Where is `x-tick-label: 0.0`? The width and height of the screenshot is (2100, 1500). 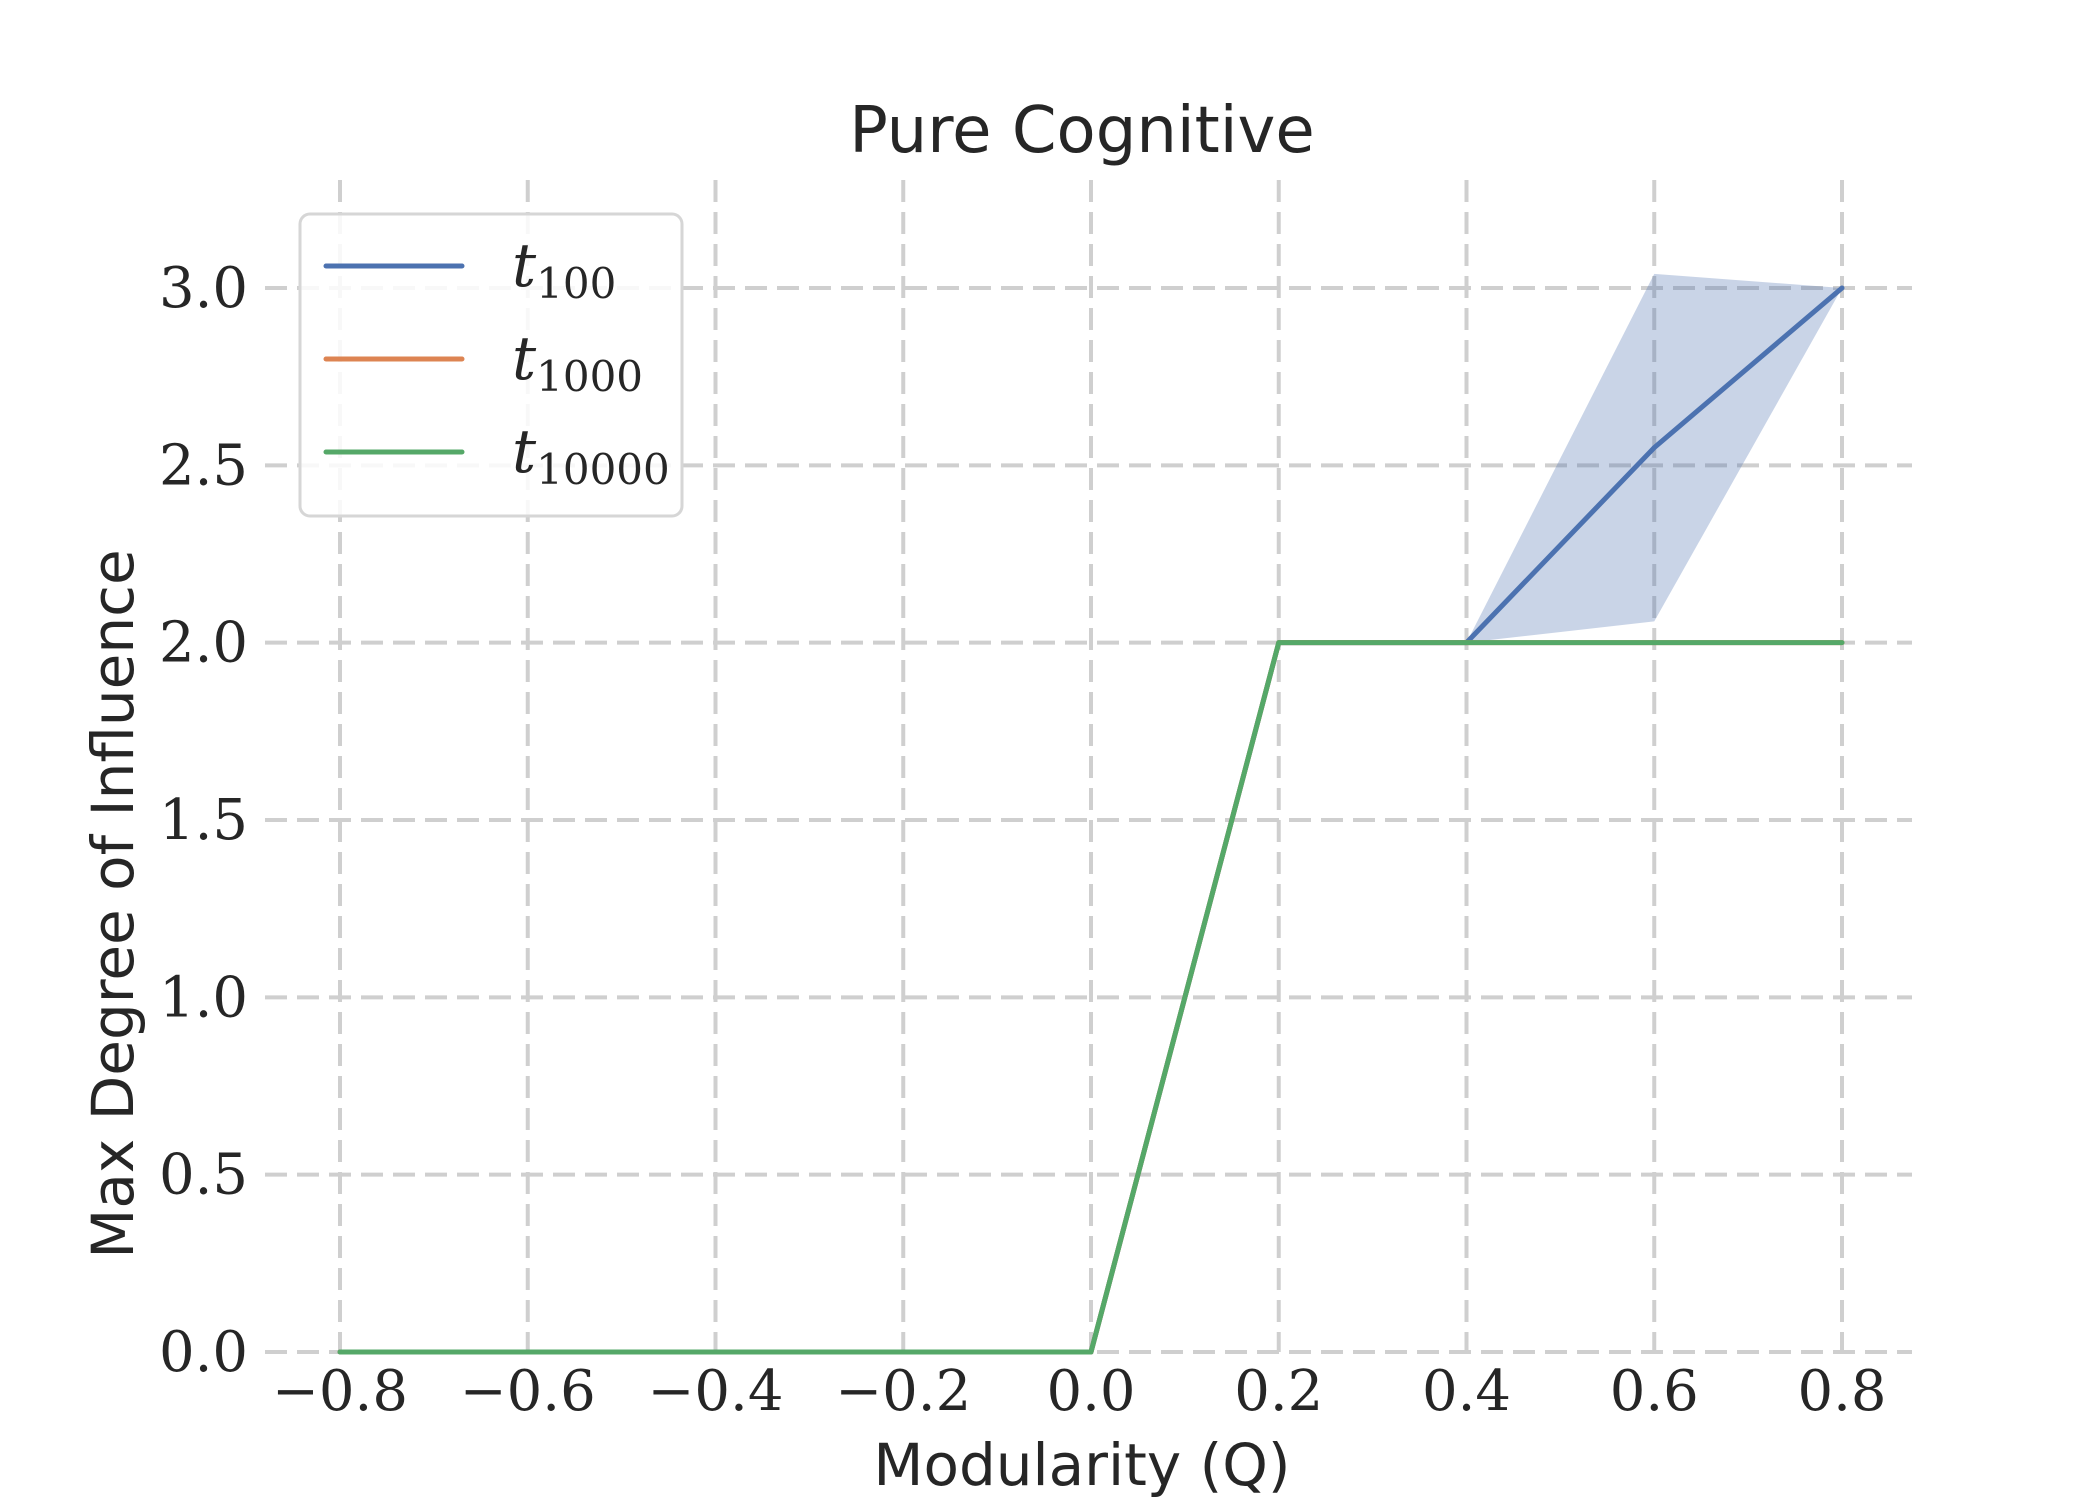 x-tick-label: 0.0 is located at coordinates (1090, 1391).